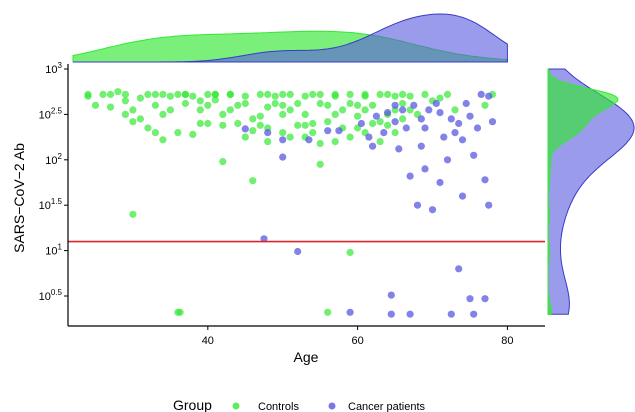 This screenshot has width=635, height=412. I want to click on right-marginal-density, so click(591, 191).